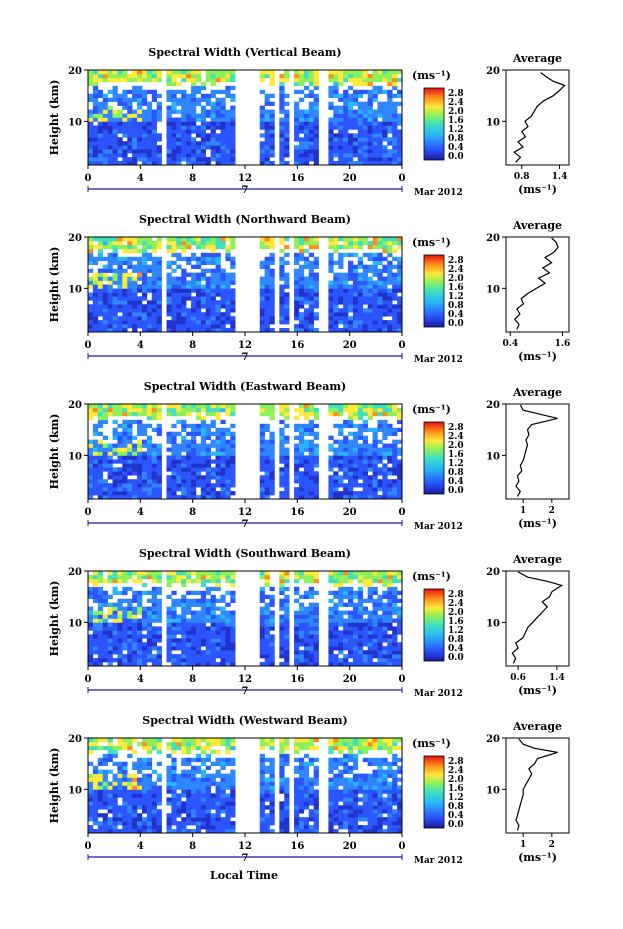  Describe the element at coordinates (456, 279) in the screenshot. I see `colorbar-tick-label: 2.0` at that location.